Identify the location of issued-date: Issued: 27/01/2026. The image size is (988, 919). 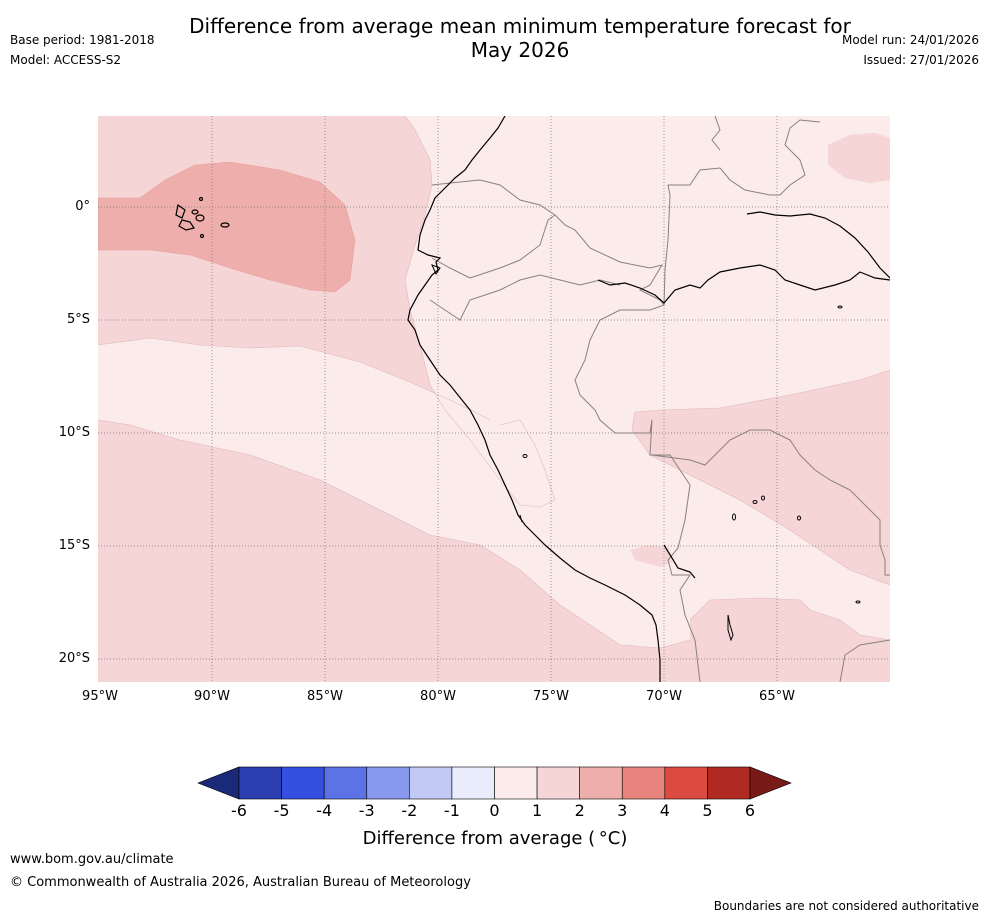
(921, 60).